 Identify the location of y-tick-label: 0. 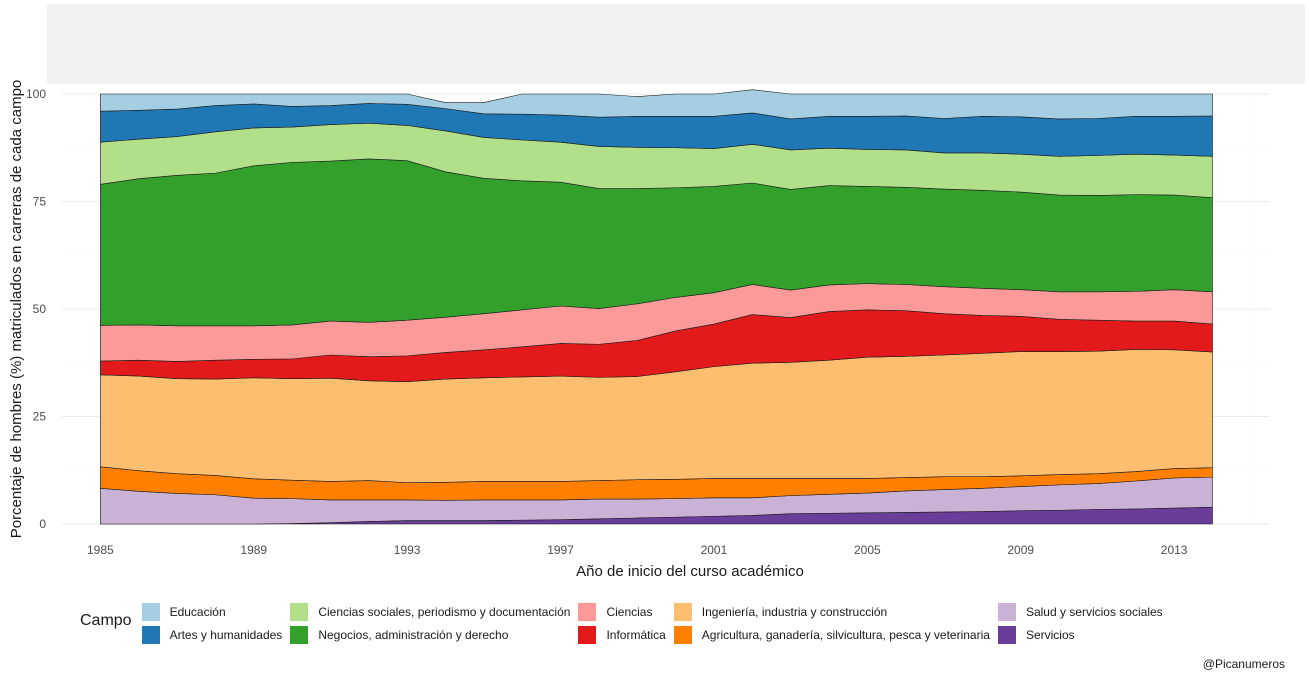
(42, 524).